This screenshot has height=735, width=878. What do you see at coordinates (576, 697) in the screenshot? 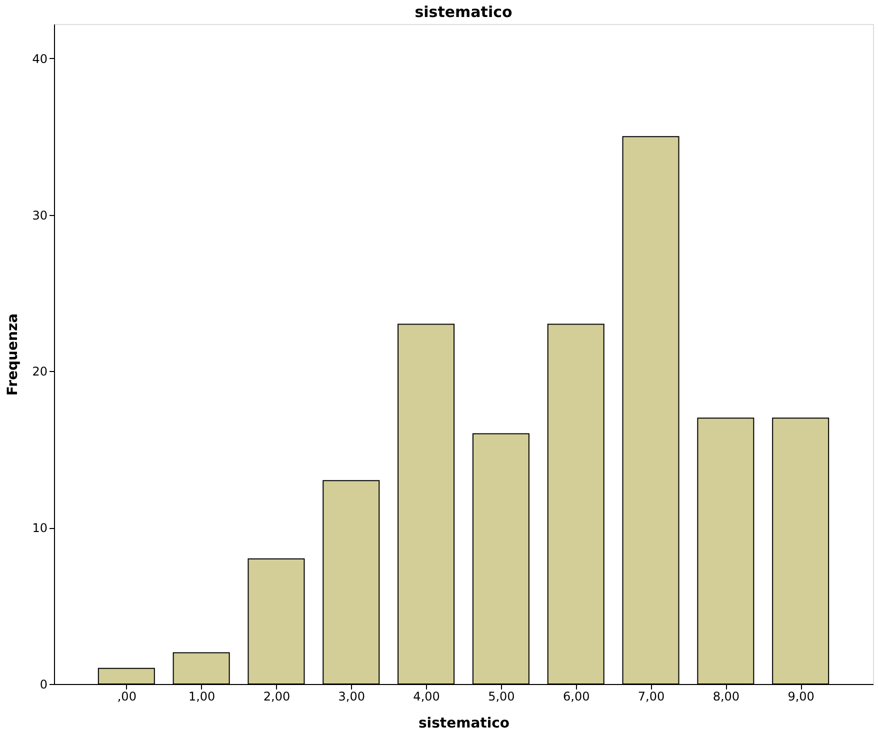
I see `x-tick-label: 6,00` at bounding box center [576, 697].